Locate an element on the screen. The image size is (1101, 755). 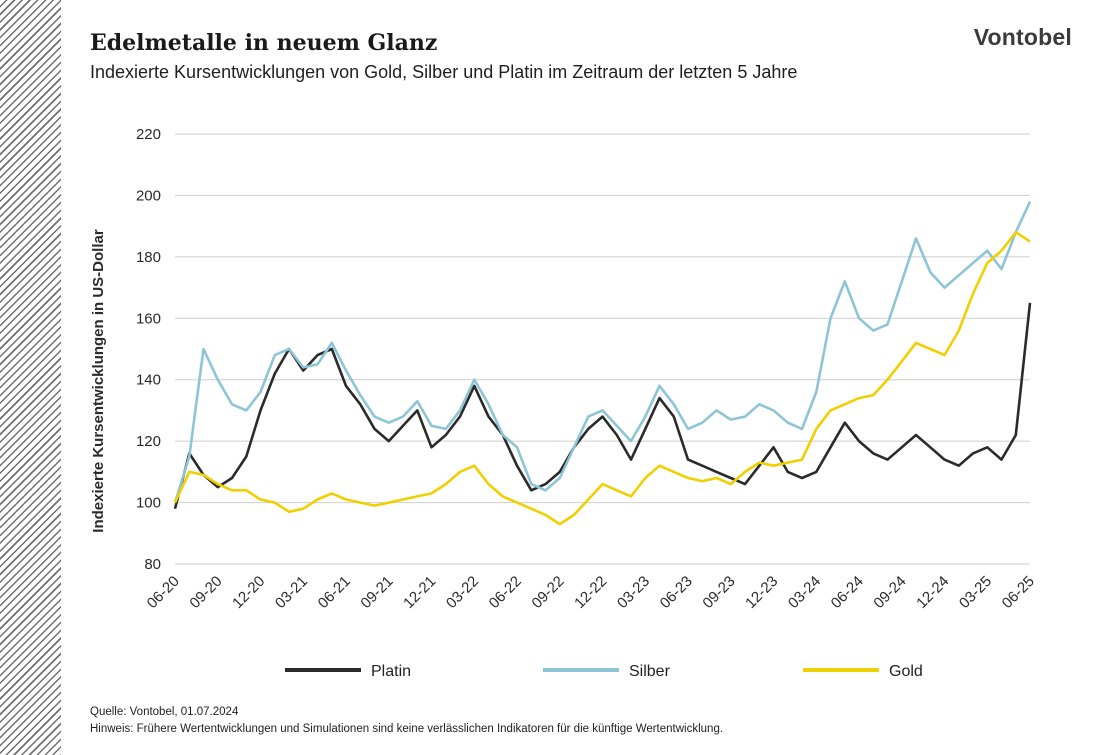
y-tick-labels: 80 100 120 140 160 180 200 220 is located at coordinates (148, 349).